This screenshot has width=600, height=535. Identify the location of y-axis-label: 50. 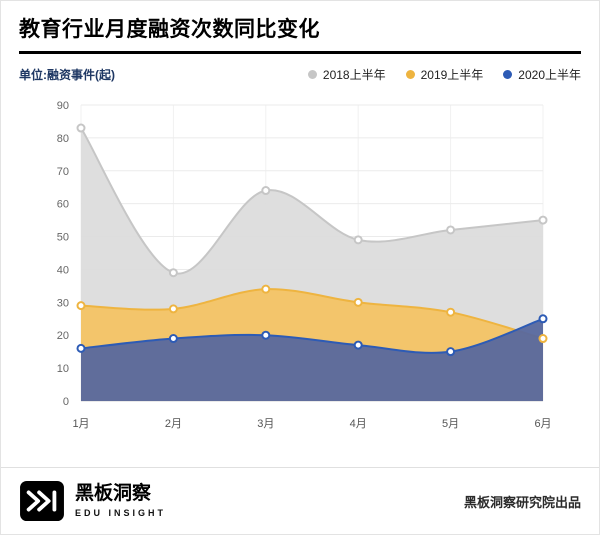
(63, 238).